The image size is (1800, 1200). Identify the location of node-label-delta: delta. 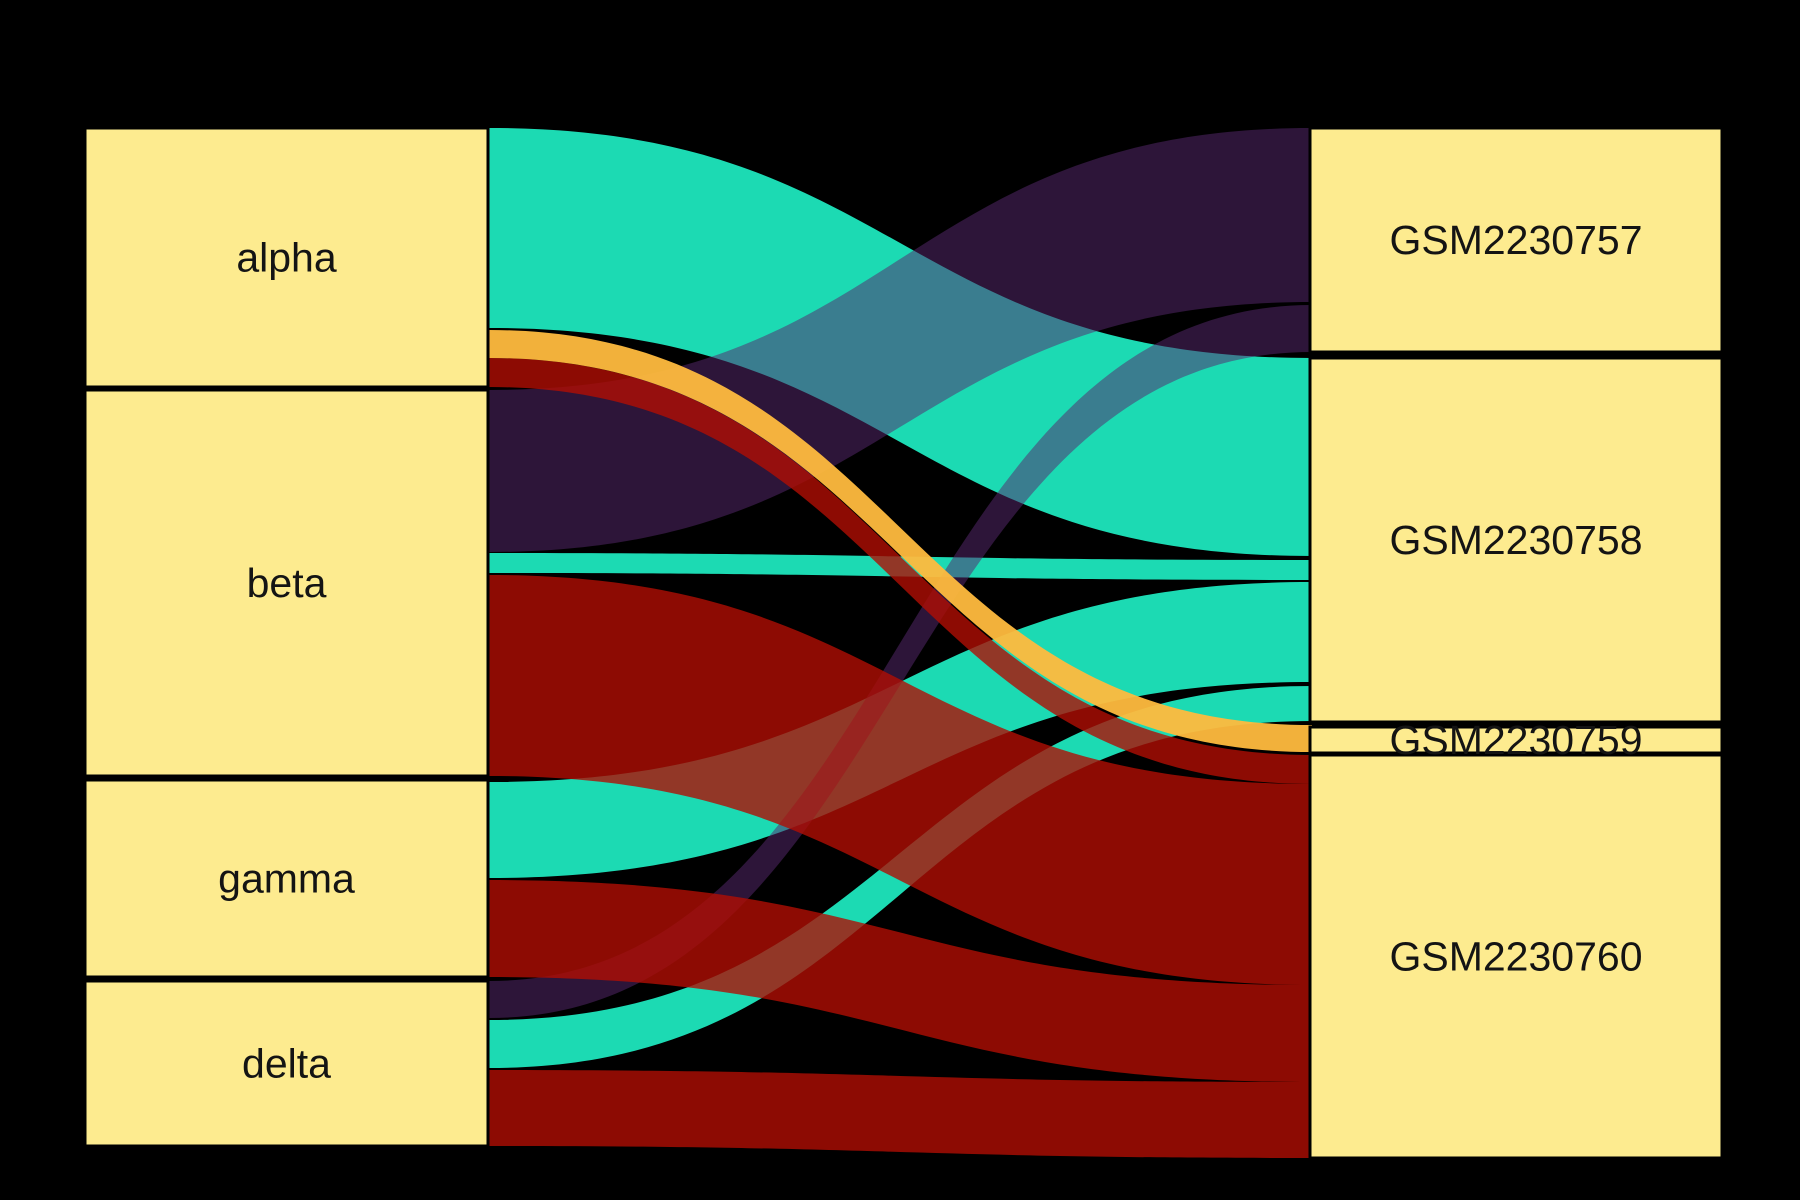
(286, 1064).